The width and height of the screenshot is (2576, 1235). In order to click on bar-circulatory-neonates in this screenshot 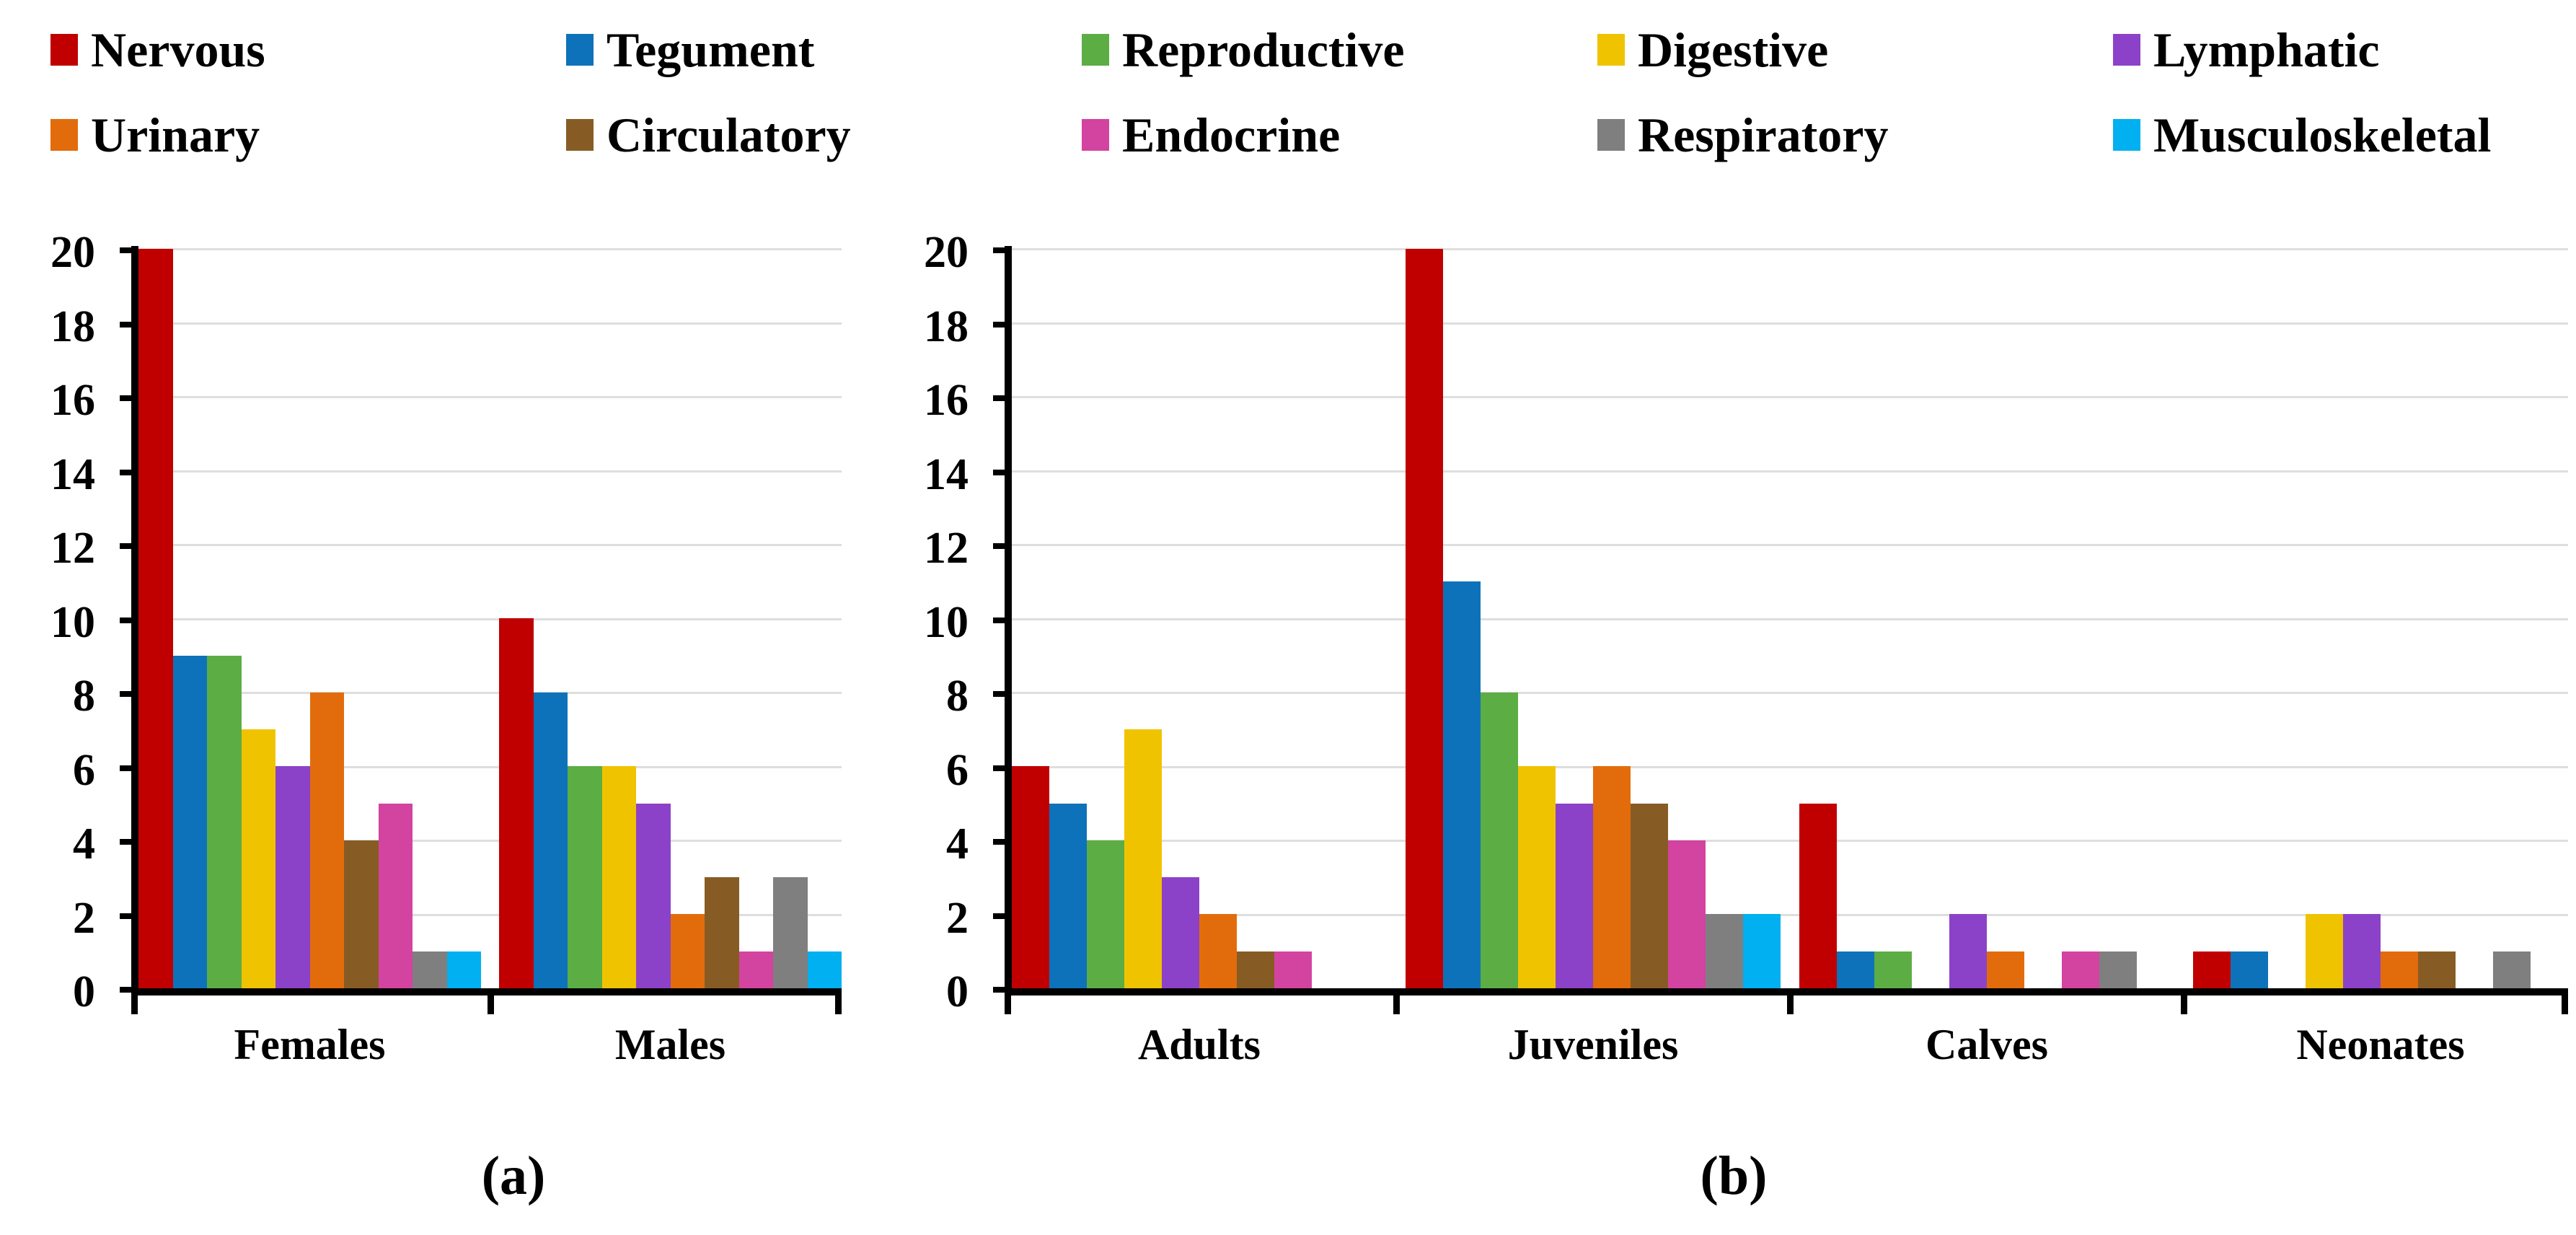, I will do `click(2437, 969)`.